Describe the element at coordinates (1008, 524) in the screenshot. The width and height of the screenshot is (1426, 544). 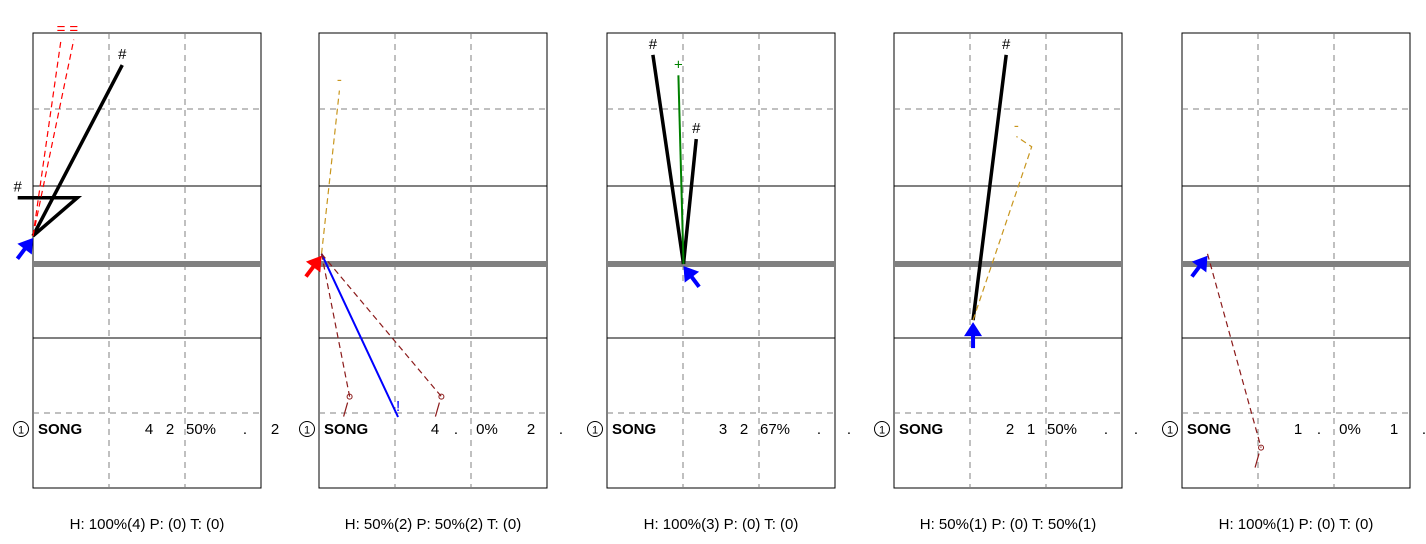
I see `panel-footer-summary: H: 50%(1) P: (0) T: 50%(1)` at that location.